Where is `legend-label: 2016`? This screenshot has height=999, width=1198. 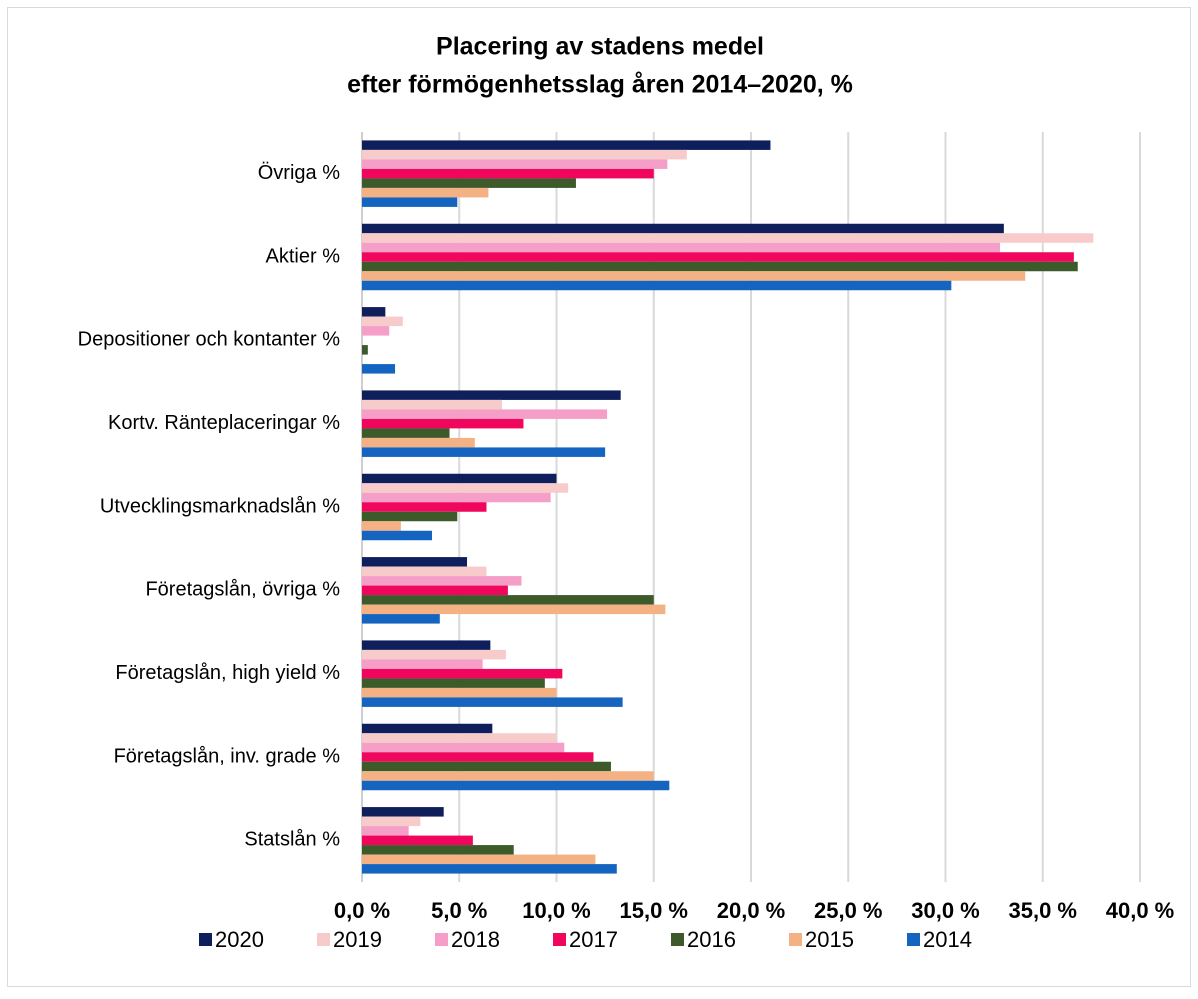
legend-label: 2016 is located at coordinates (711, 939).